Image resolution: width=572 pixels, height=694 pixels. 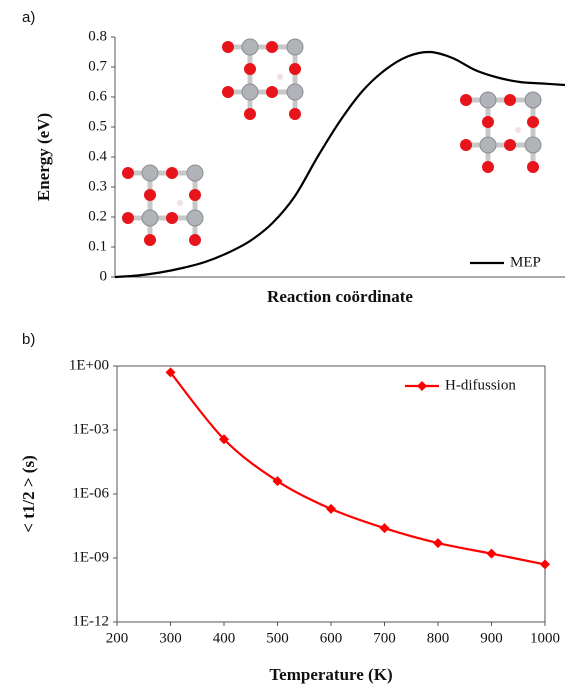 What do you see at coordinates (330, 674) in the screenshot?
I see `x-axis-title: Temperature (K)` at bounding box center [330, 674].